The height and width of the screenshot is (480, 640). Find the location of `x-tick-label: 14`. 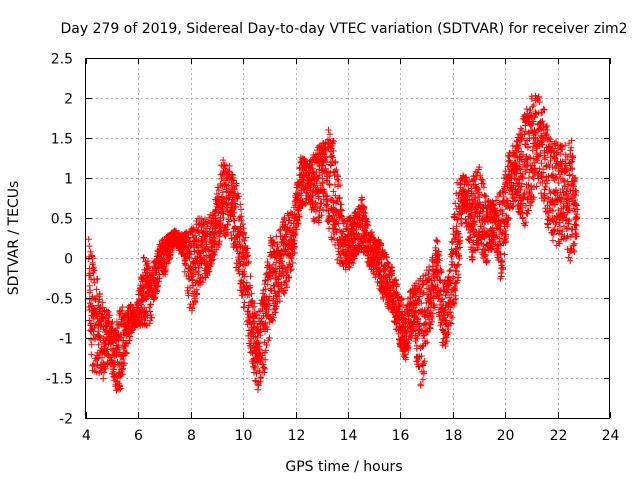

x-tick-label: 14 is located at coordinates (349, 436).